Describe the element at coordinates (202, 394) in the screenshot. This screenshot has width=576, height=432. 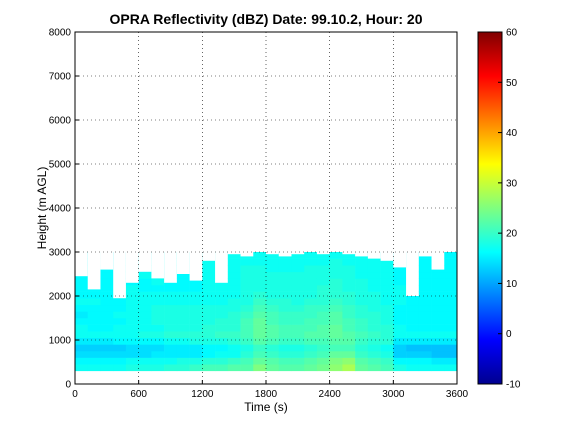
I see `x-tick-label: 1200` at that location.